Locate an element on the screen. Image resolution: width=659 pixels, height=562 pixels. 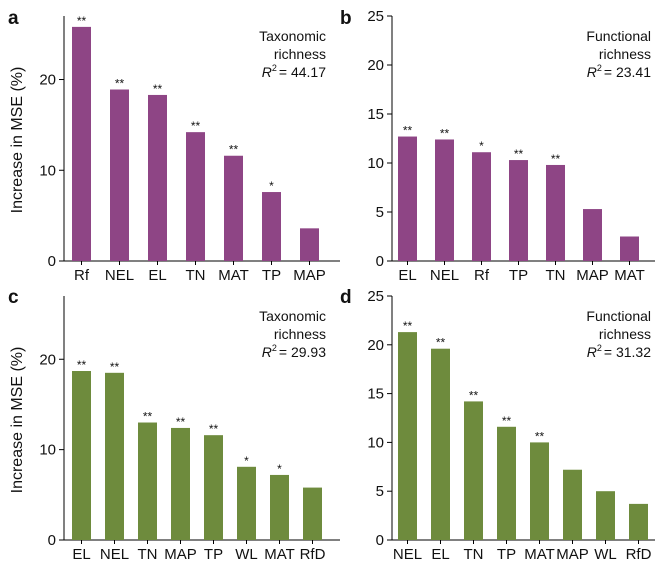
y-axis-title-bottom: Increase in MSE (%) is located at coordinates (17, 420).